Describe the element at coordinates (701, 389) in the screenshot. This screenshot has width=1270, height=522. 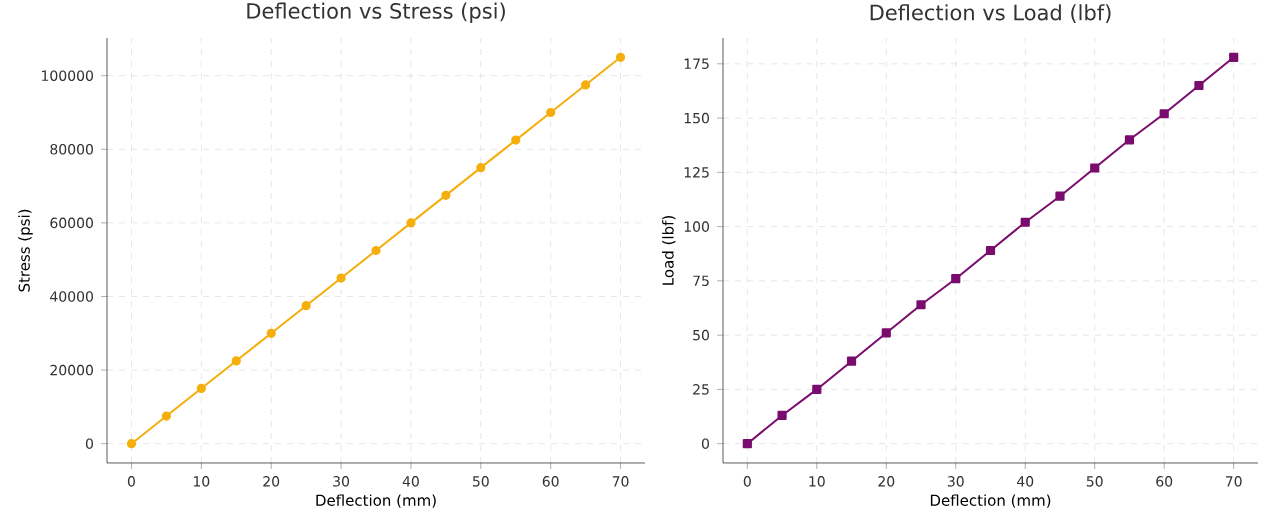
I see `y-tick-label: 25` at that location.